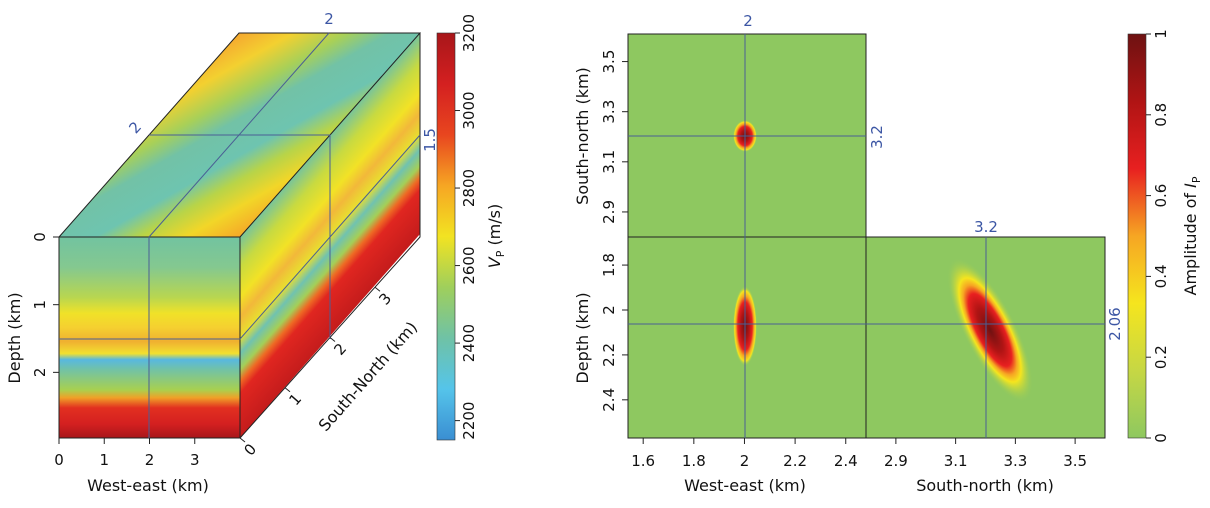 This screenshot has width=1210, height=508. I want to click on bottom-left-ytick-label: 2, so click(609, 310).